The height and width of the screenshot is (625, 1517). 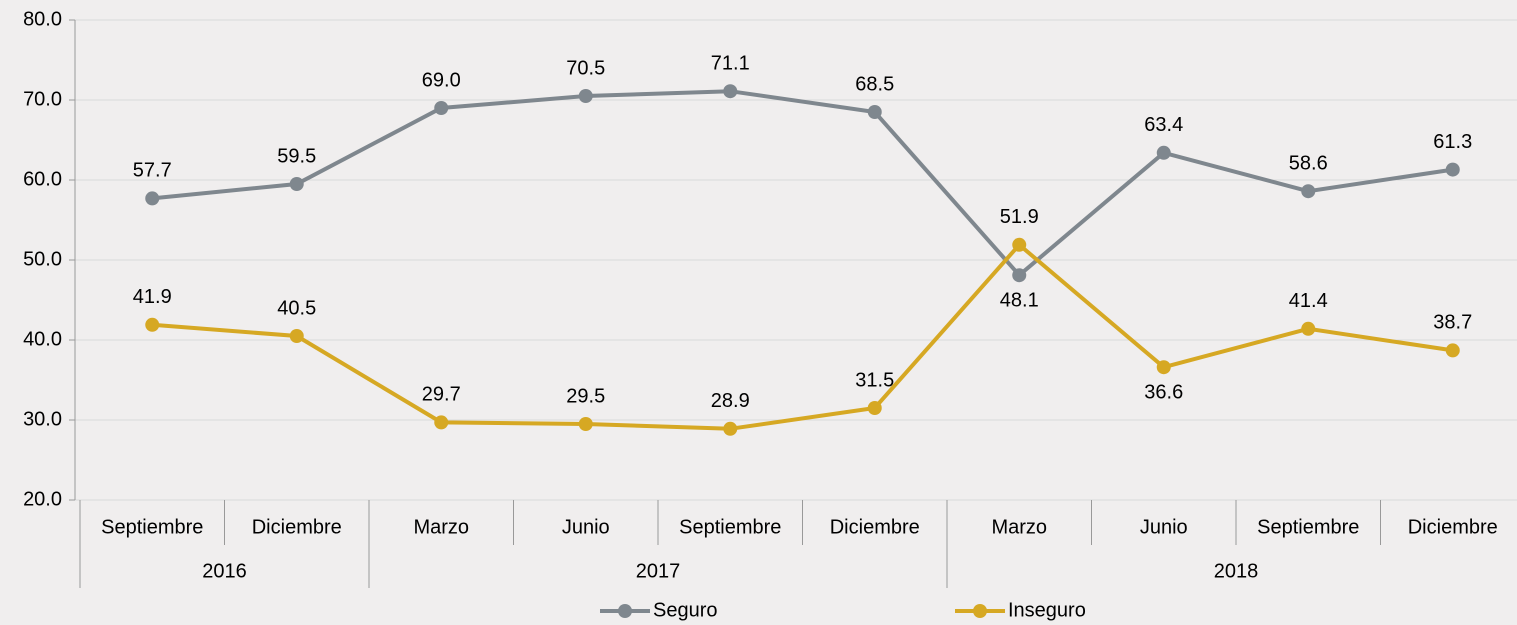 What do you see at coordinates (730, 401) in the screenshot?
I see `data-label: 28.9` at bounding box center [730, 401].